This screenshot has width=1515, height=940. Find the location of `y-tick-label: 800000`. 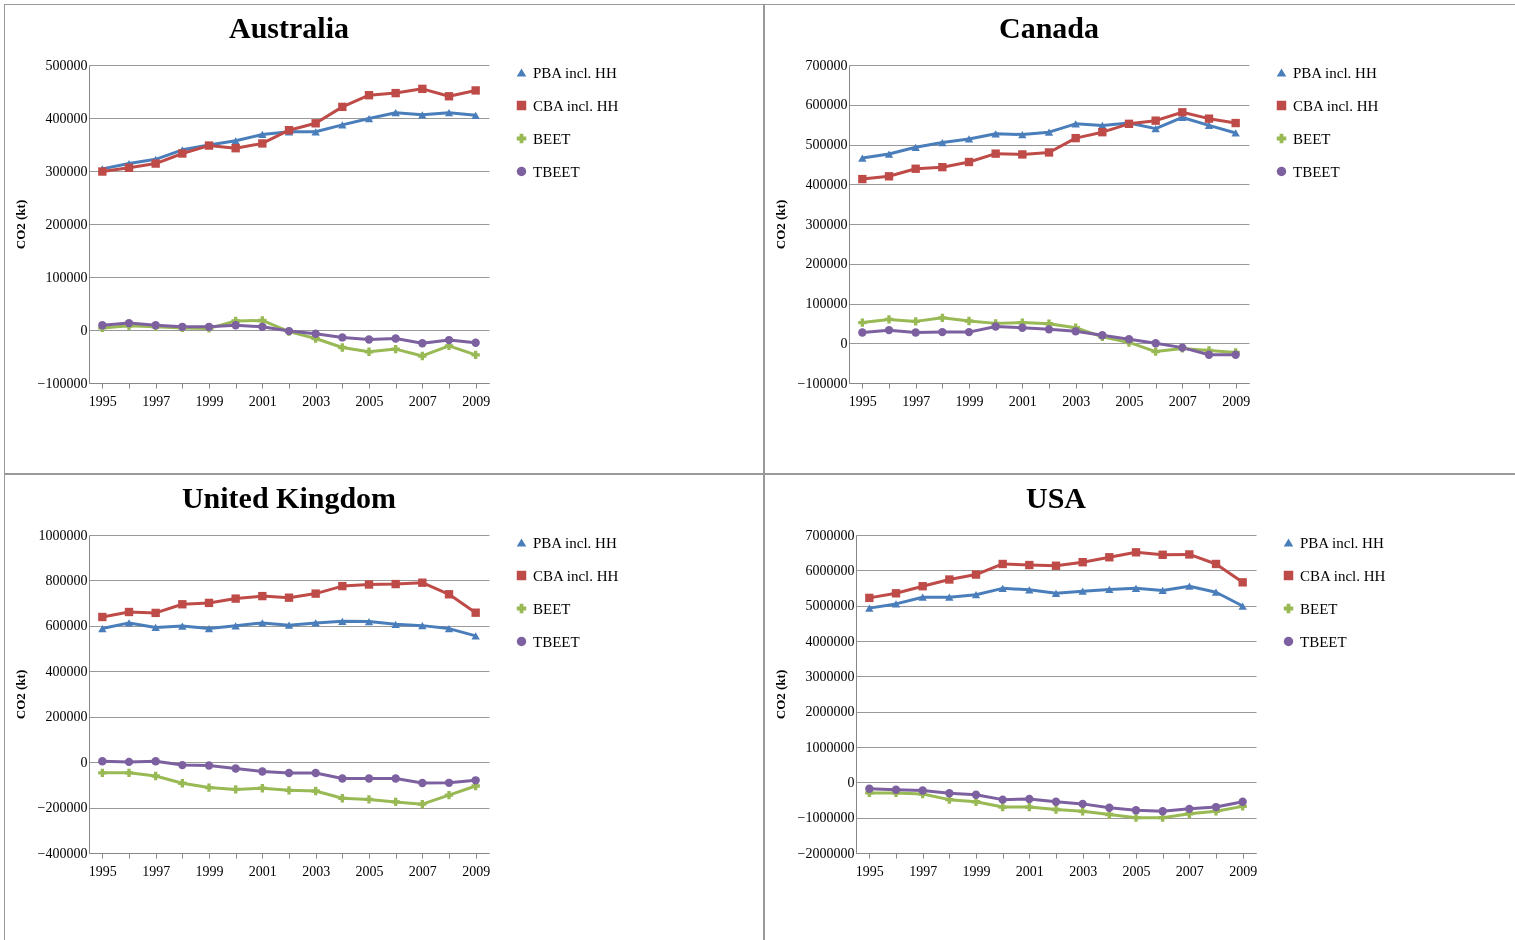

y-tick-label: 800000 is located at coordinates (66, 580).